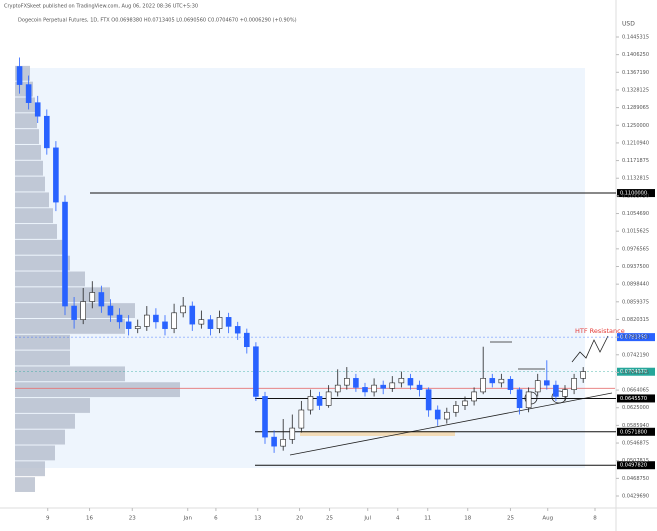  What do you see at coordinates (635, 444) in the screenshot?
I see `y-tick-label: 0.0546875` at bounding box center [635, 444].